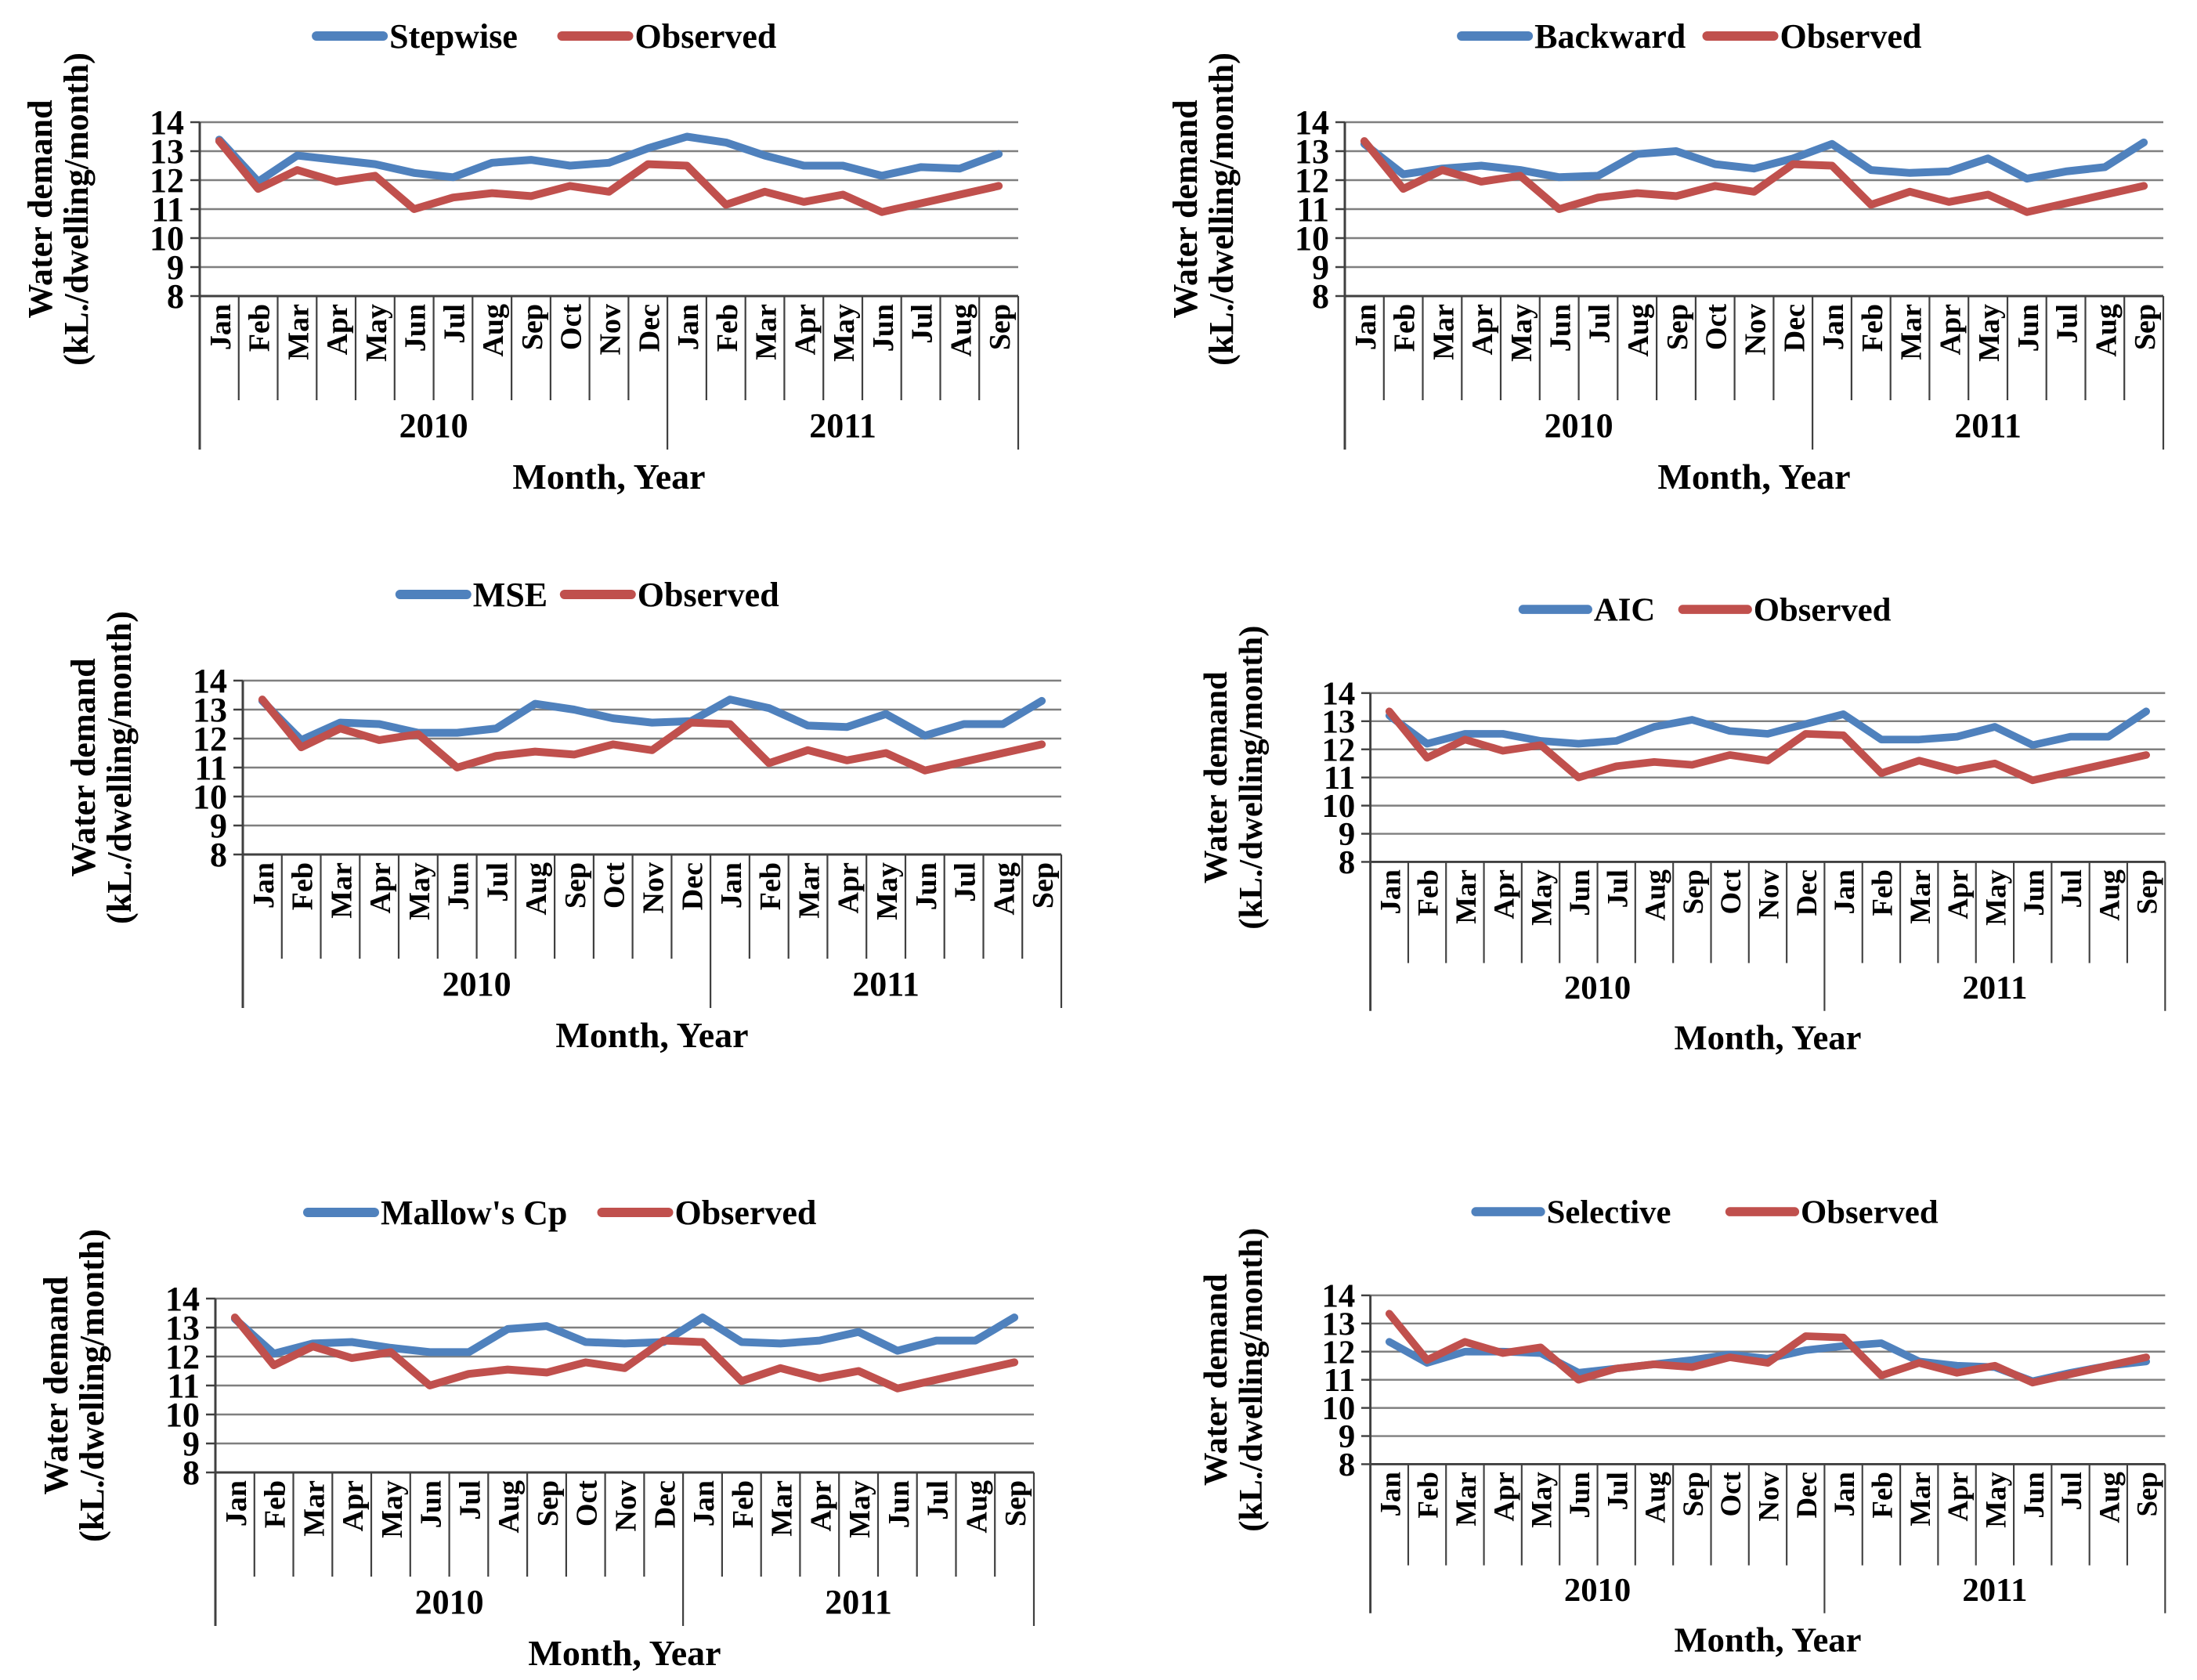 The height and width of the screenshot is (1680, 2197). I want to click on series-line-aic, so click(1767, 728).